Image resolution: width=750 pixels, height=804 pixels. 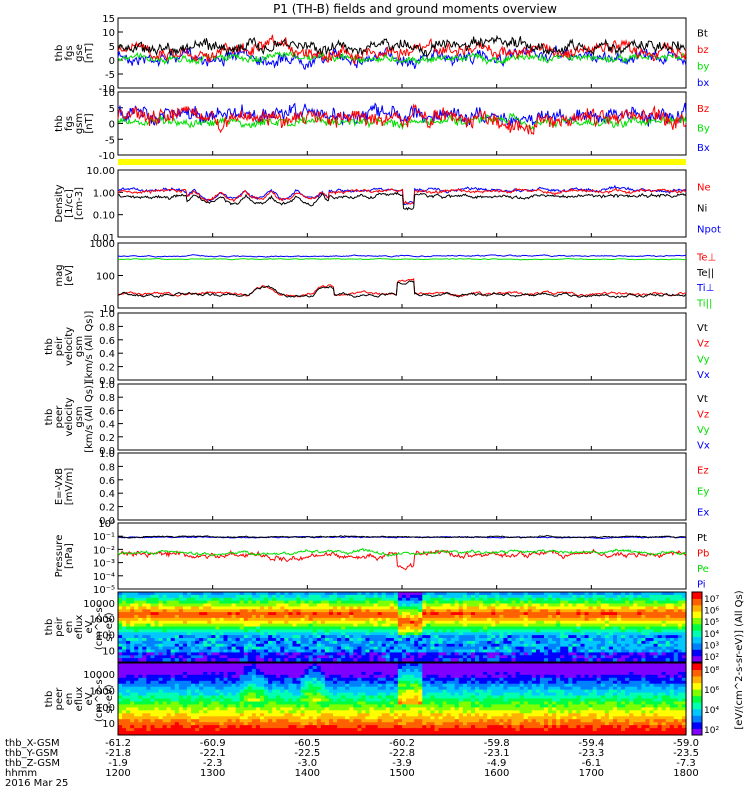 What do you see at coordinates (709, 230) in the screenshot?
I see `legend-entry: Npot` at bounding box center [709, 230].